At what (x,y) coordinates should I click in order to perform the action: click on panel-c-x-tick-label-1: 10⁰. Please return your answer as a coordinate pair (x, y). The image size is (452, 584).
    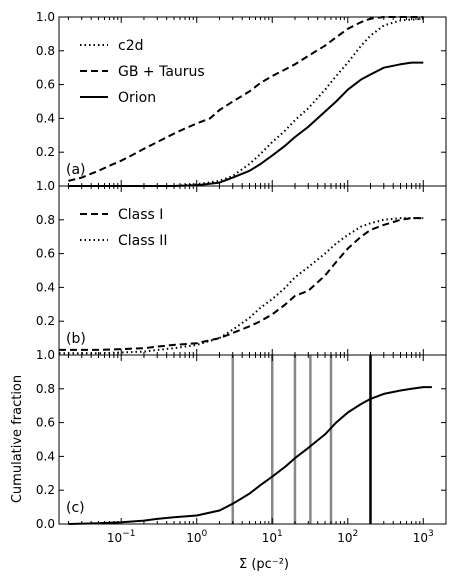
    Looking at the image, I should click on (196, 537).